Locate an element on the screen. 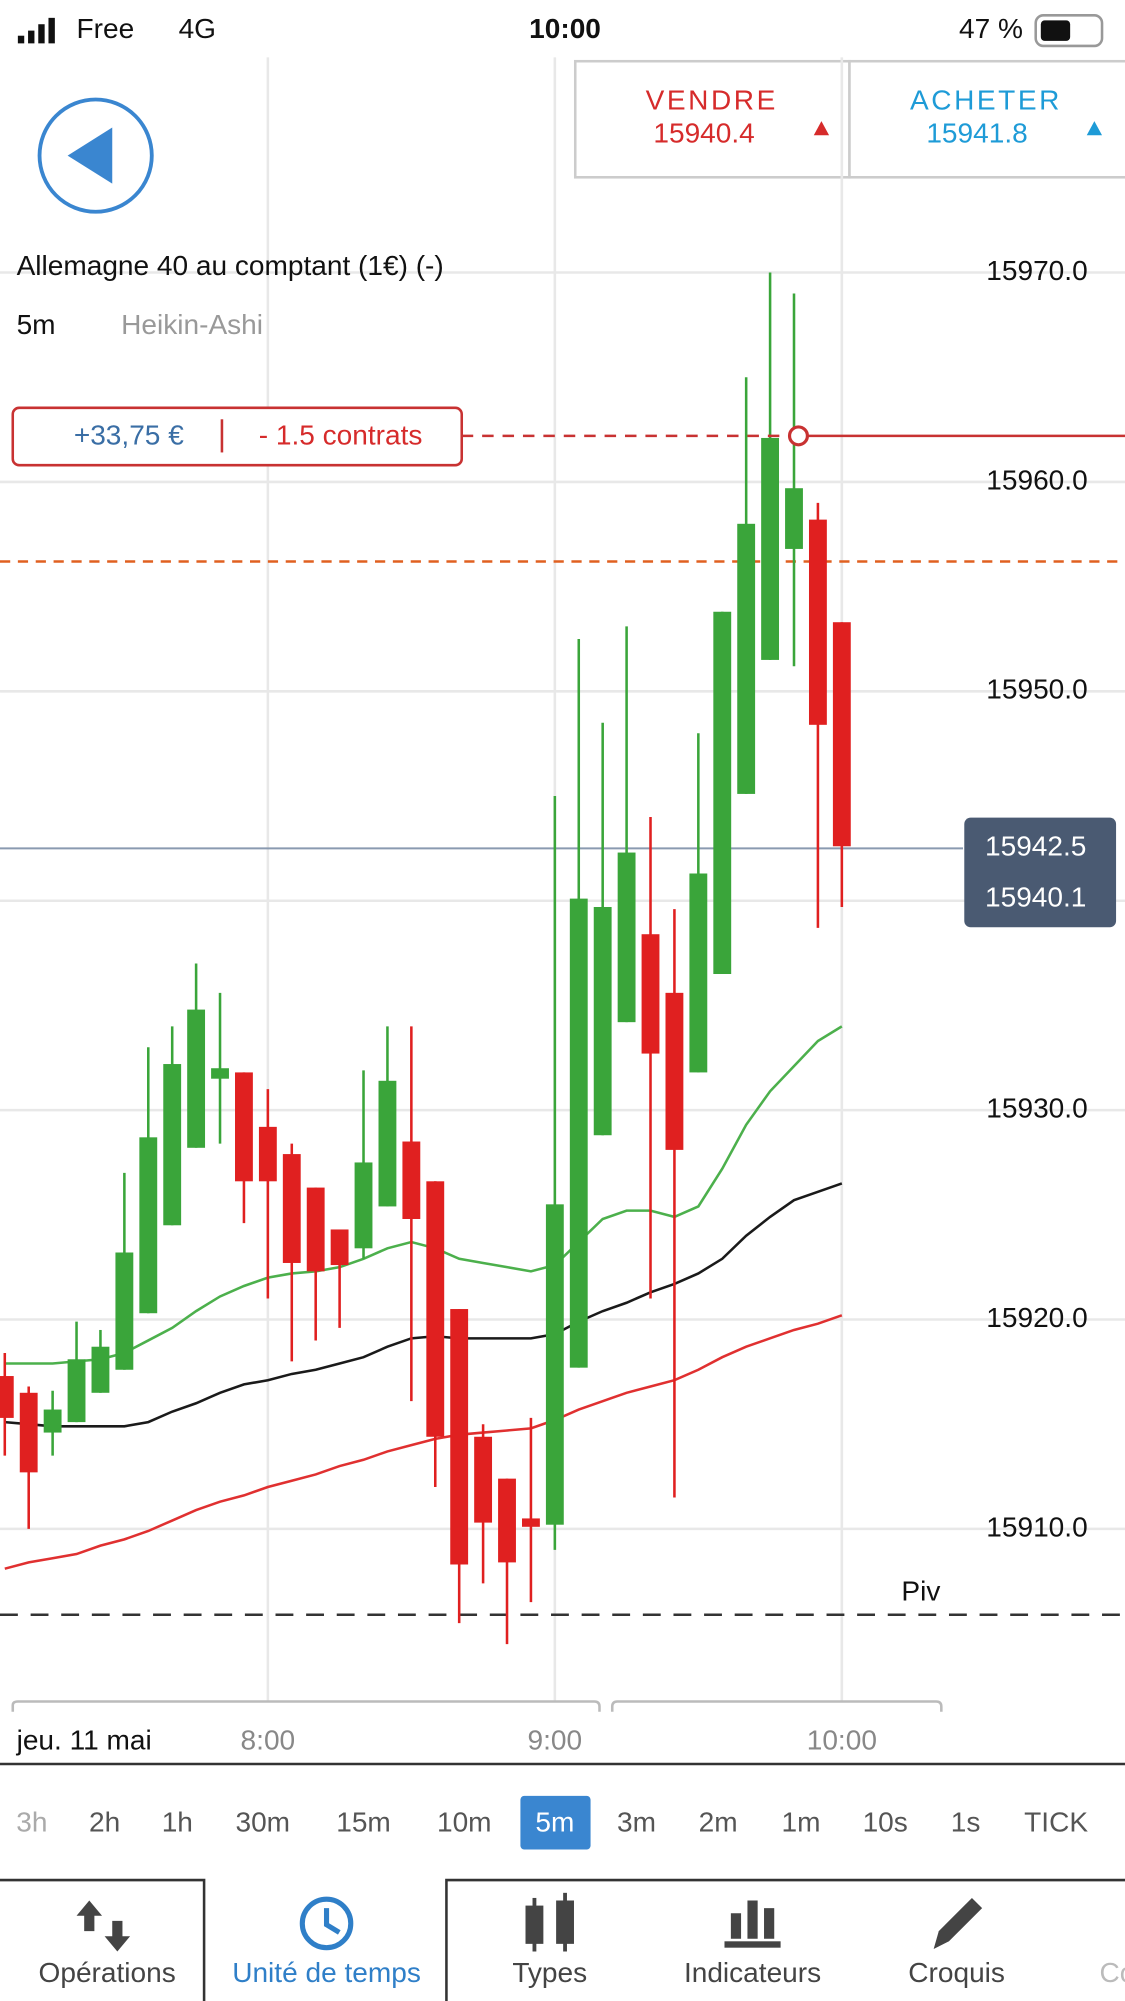 The width and height of the screenshot is (1125, 2001). price-tag is located at coordinates (1040, 872).